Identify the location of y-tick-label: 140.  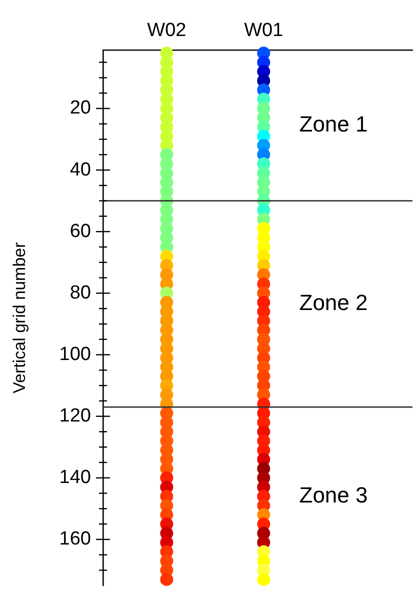
(75, 477).